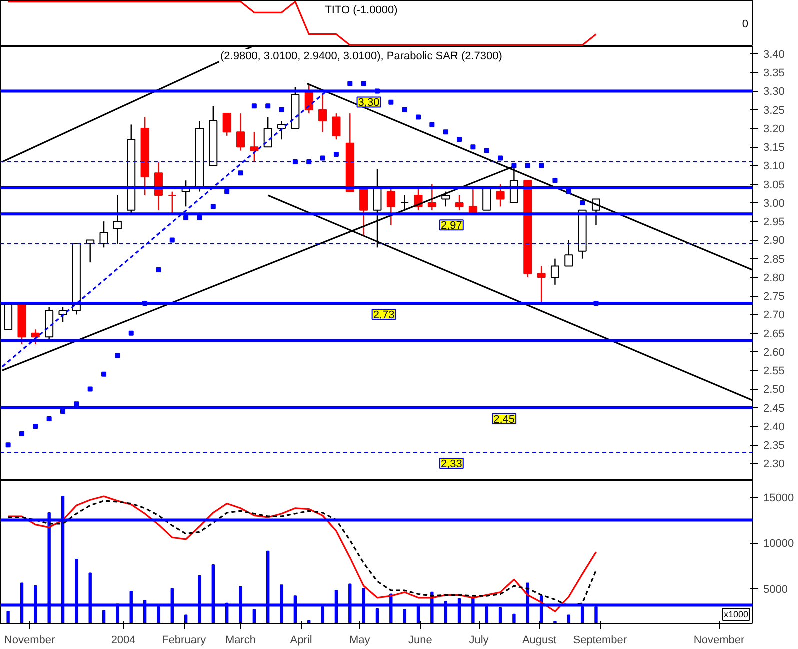  What do you see at coordinates (774, 464) in the screenshot?
I see `y-tick-label: 2.30` at bounding box center [774, 464].